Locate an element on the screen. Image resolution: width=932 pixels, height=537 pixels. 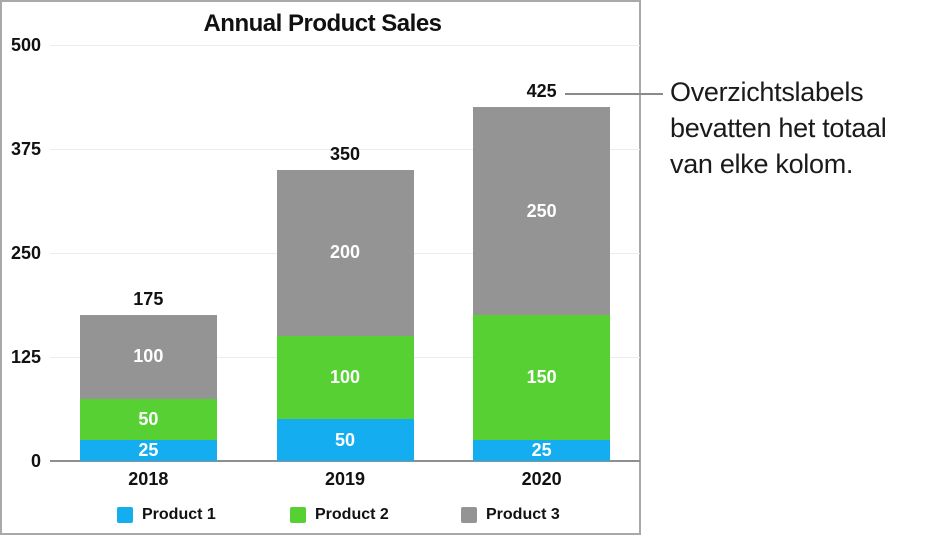
callout-text-line: bevatten het totaal is located at coordinates (778, 128).